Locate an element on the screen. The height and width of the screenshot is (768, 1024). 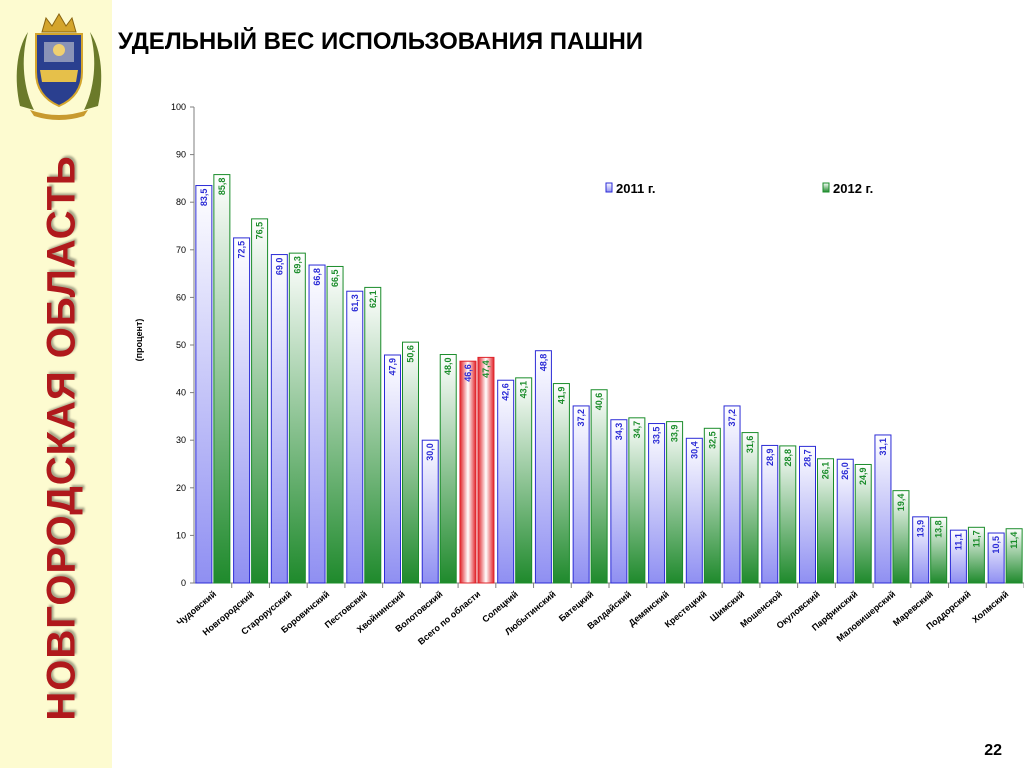
category-label: Шимский is located at coordinates (727, 606).